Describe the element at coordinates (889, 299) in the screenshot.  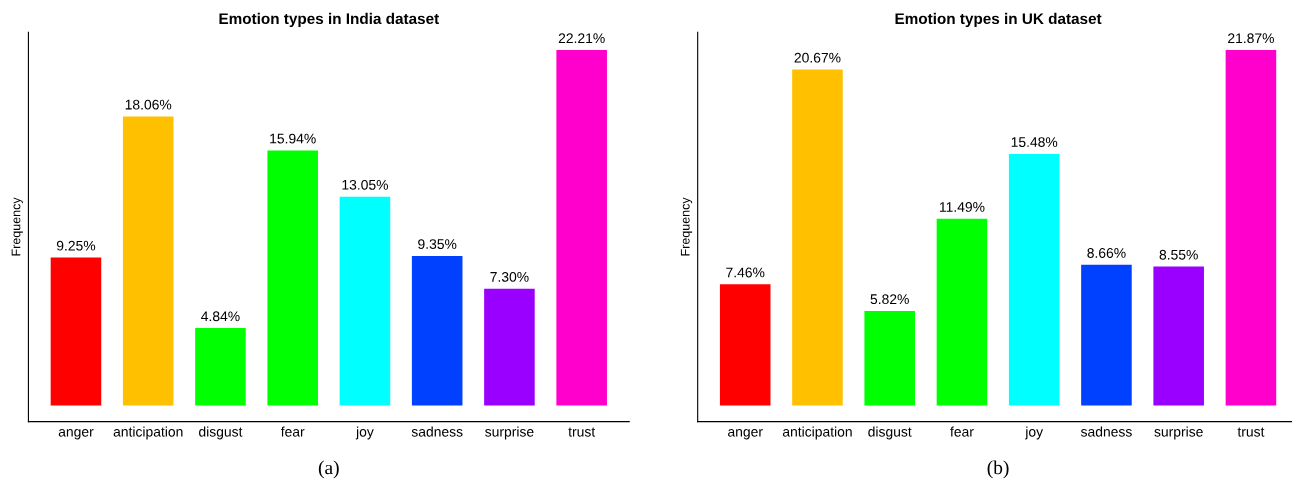
I see `data-label: 5.82%` at that location.